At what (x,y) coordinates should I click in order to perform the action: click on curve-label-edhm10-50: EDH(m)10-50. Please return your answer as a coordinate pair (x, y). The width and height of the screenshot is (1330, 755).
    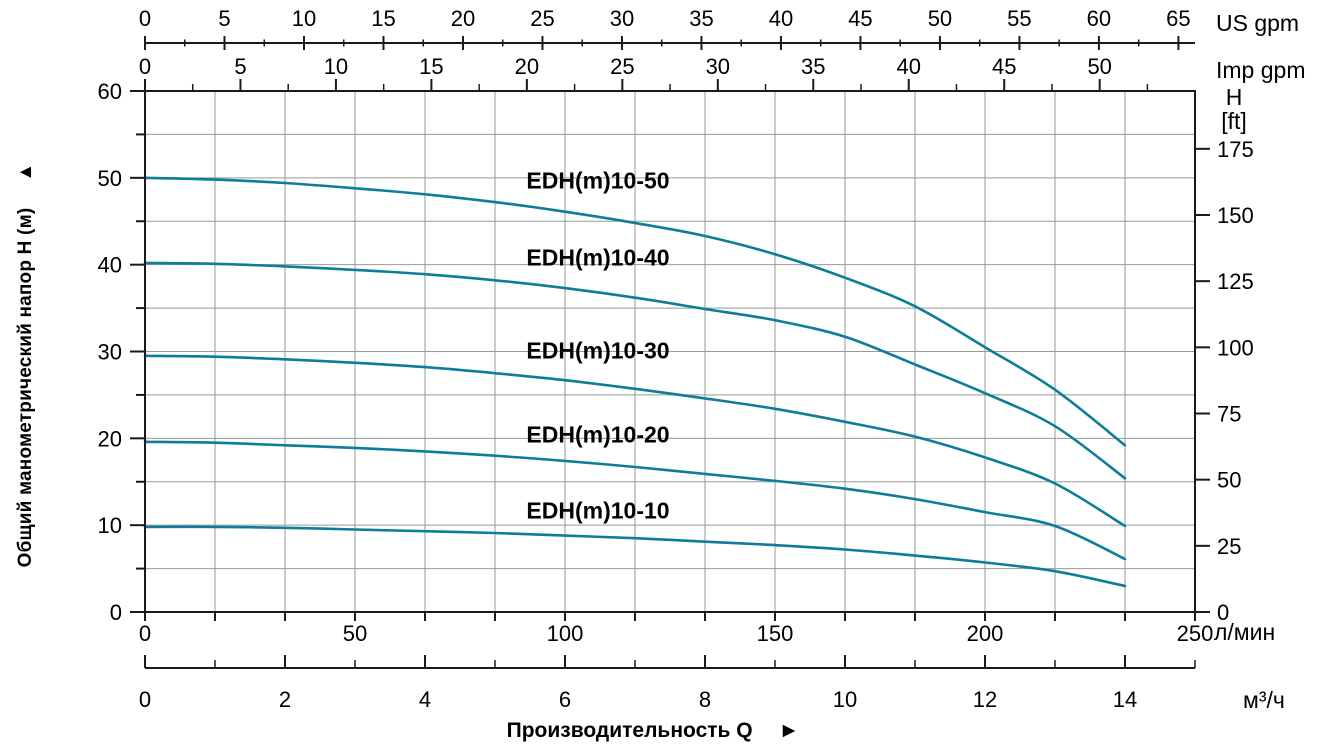
    Looking at the image, I should click on (598, 180).